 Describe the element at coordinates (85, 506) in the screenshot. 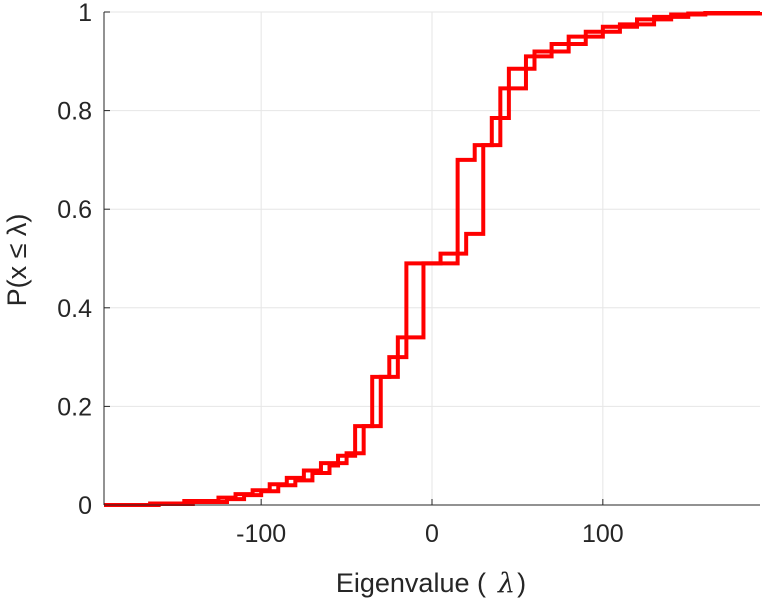

I see `y-tick-label-0: 0` at that location.